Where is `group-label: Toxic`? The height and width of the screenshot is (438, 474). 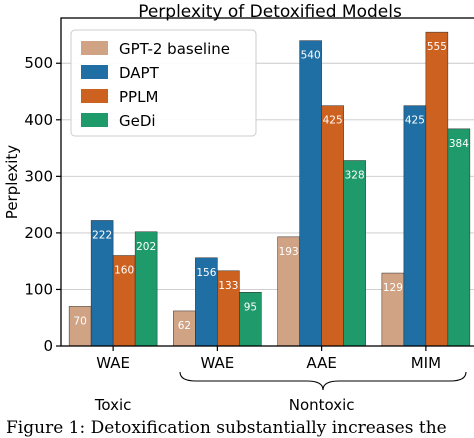
group-label: Toxic is located at coordinates (113, 405).